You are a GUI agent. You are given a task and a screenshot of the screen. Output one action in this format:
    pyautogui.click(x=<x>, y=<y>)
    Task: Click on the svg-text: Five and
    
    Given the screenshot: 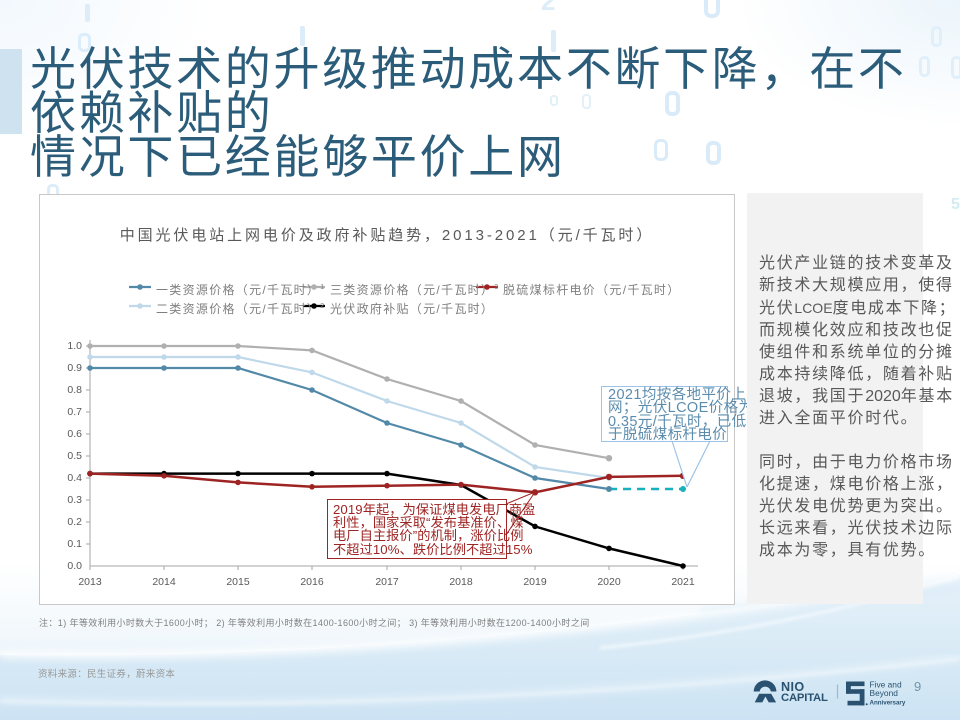 What is the action you would take?
    pyautogui.click(x=886, y=685)
    